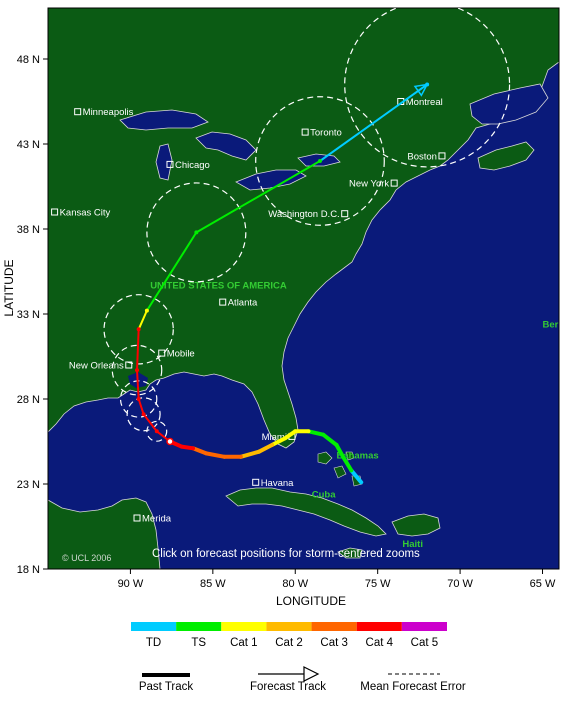  What do you see at coordinates (157, 519) in the screenshot?
I see `city-label: Merida` at bounding box center [157, 519].